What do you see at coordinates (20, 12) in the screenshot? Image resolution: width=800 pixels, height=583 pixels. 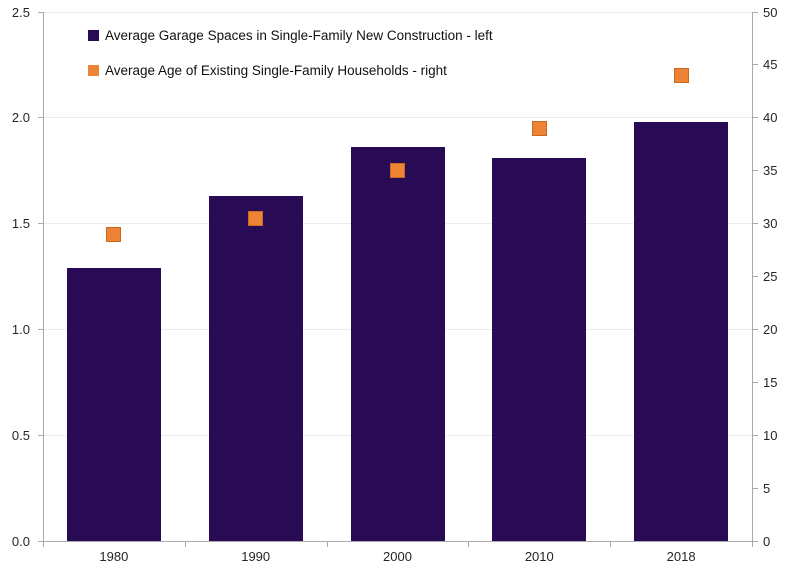 I see `left-axis-tick-label: 2.5` at bounding box center [20, 12].